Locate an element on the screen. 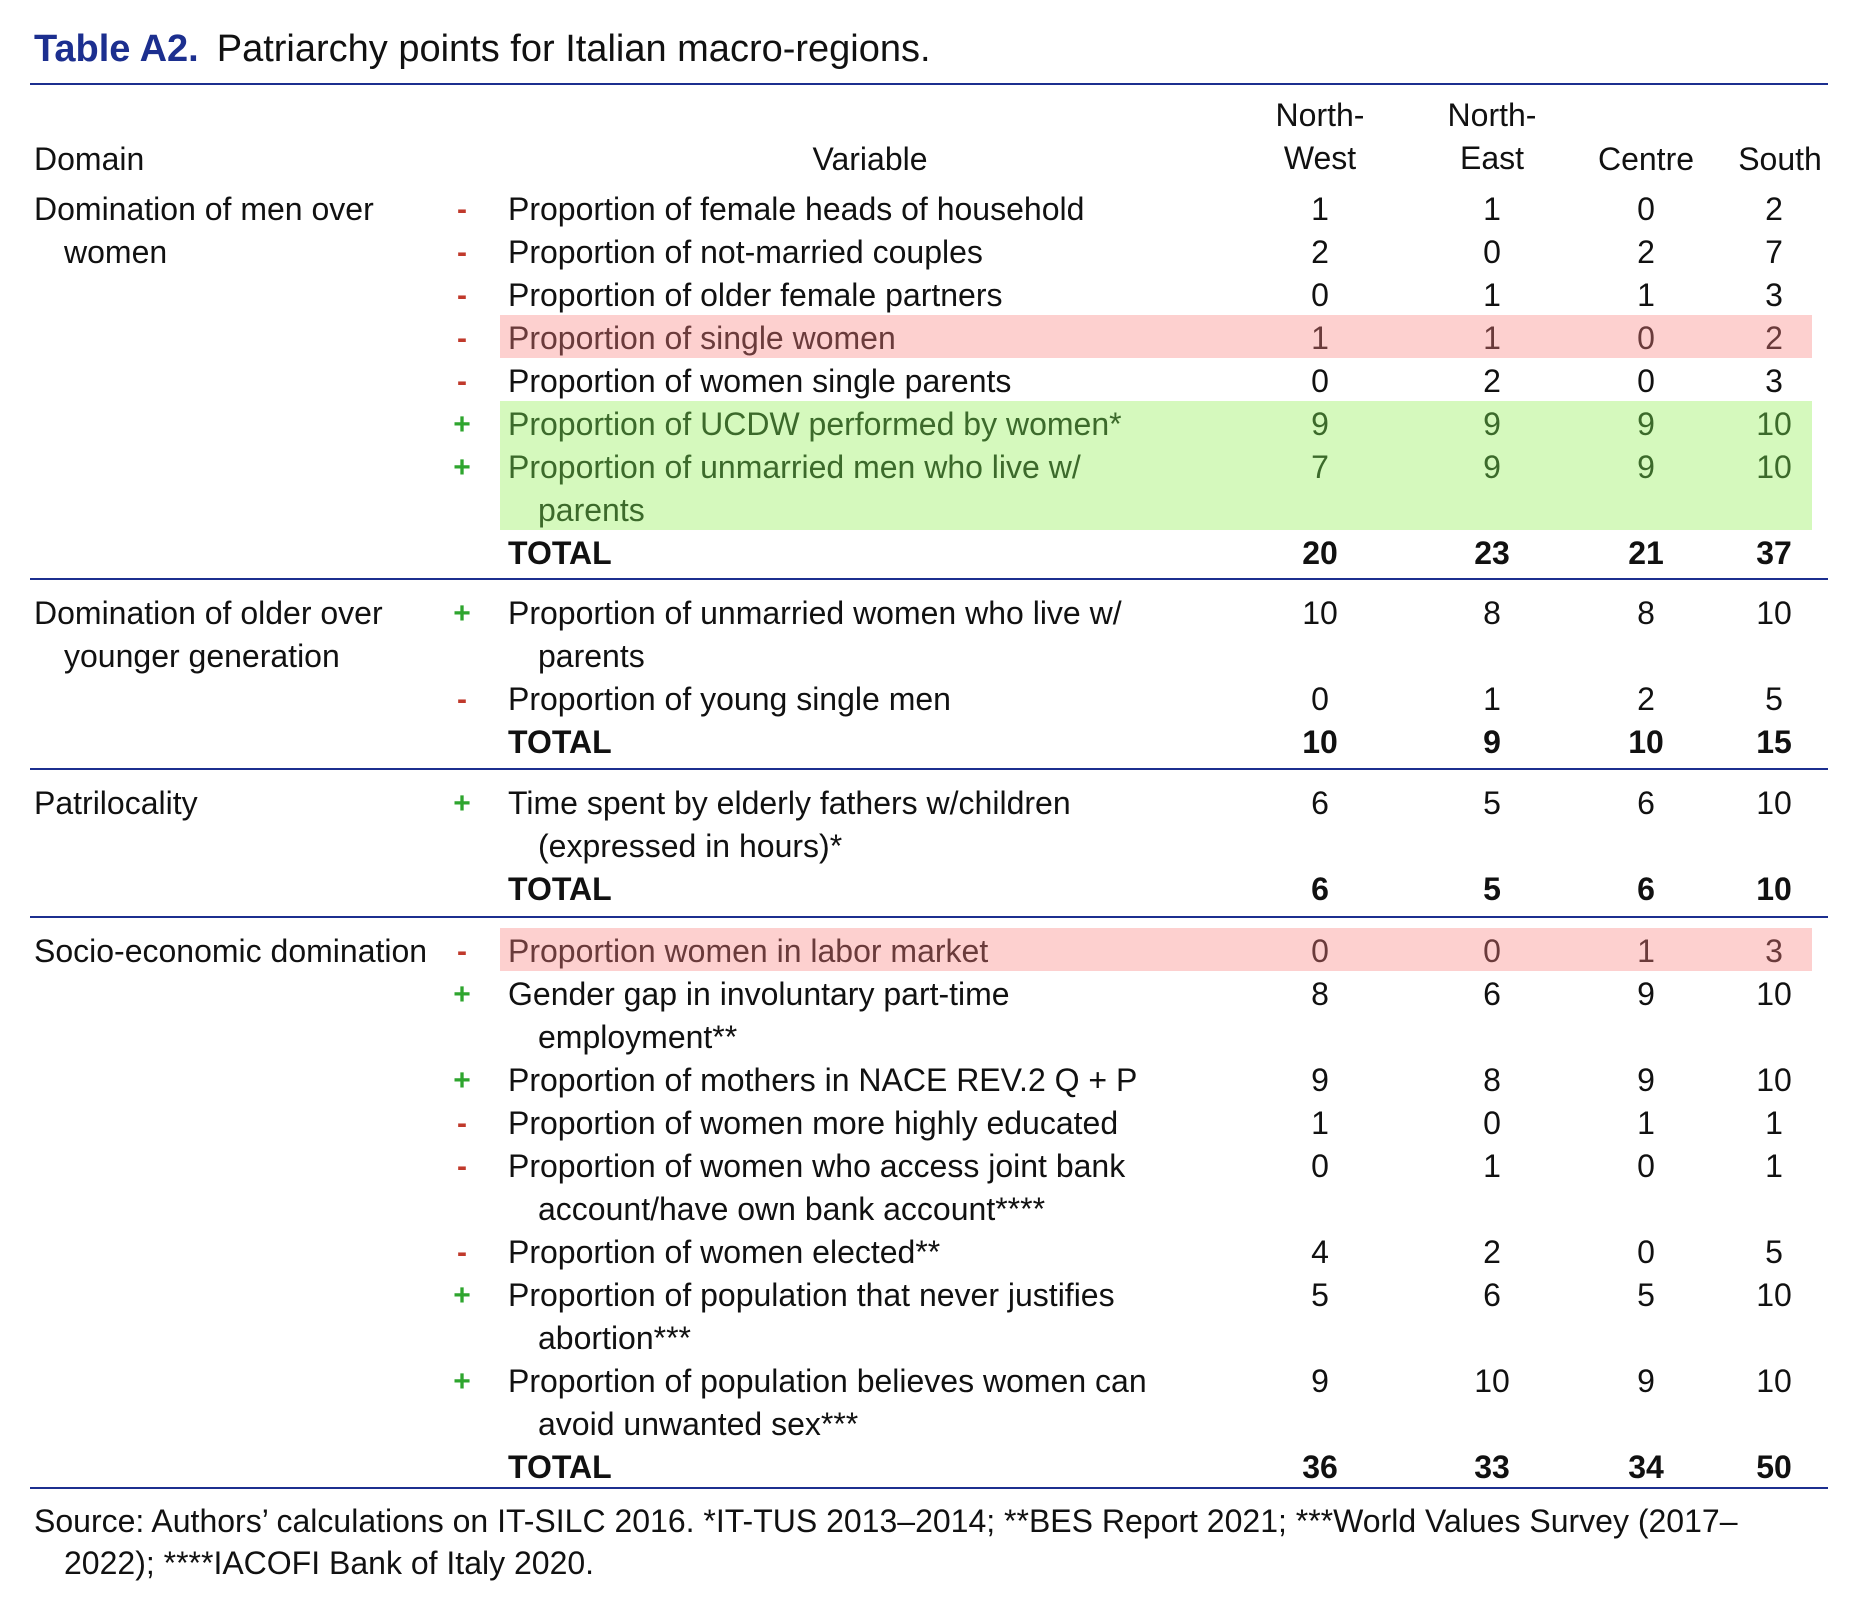 This screenshot has height=1606, width=1850. source-line2: 2022); ****IACOFI Bank of Italy 2020. is located at coordinates (329, 1563).